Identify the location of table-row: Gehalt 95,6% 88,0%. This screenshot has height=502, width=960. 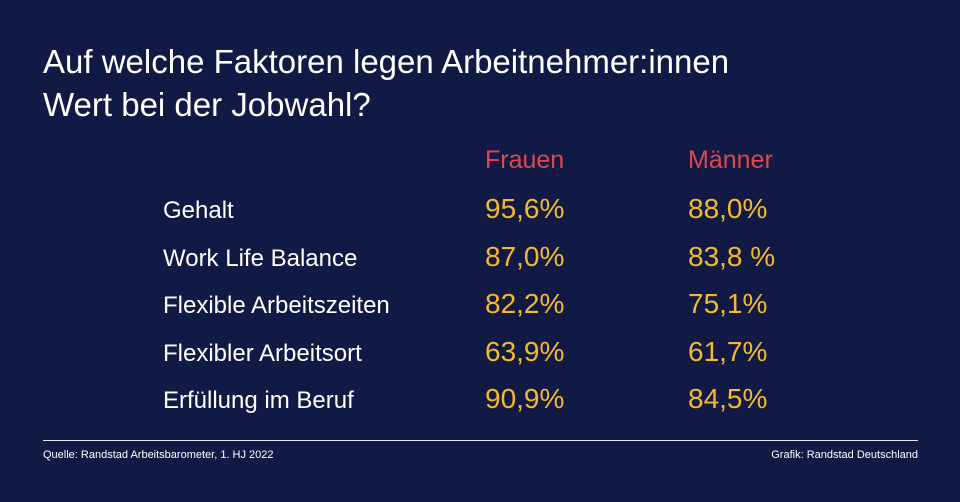
(480, 213).